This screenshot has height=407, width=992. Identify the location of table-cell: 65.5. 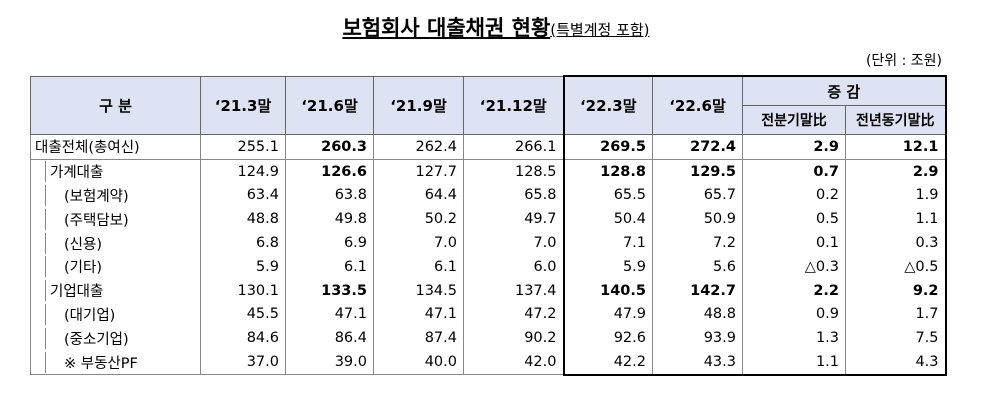
(607, 195).